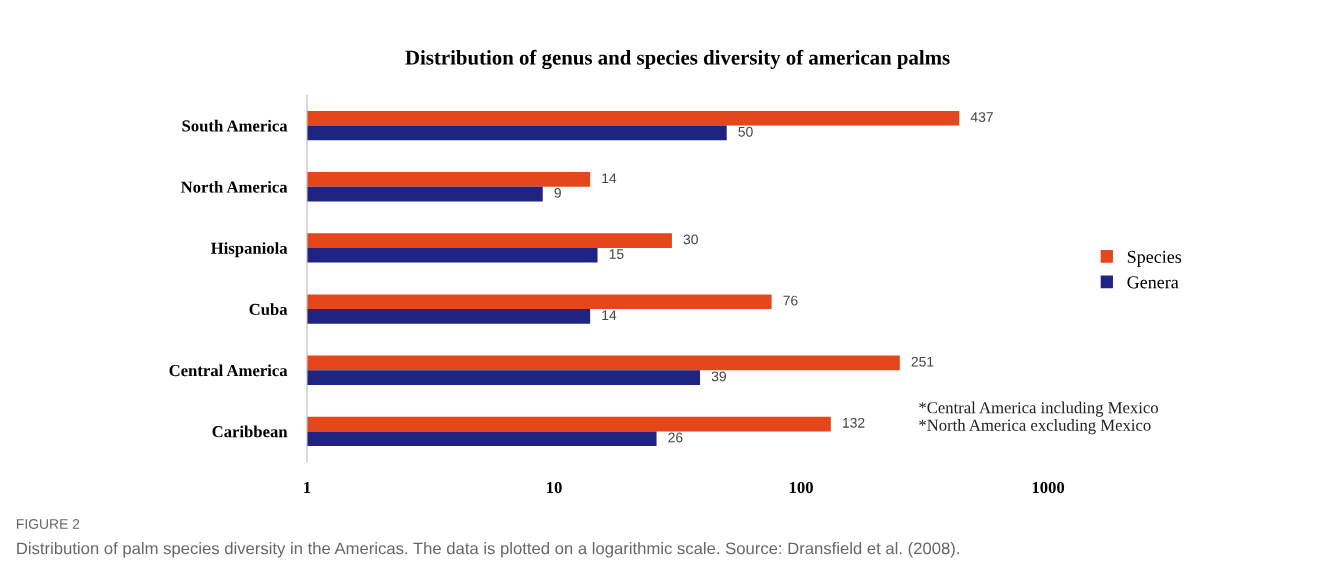 This screenshot has height=576, width=1320. What do you see at coordinates (48, 524) in the screenshot?
I see `caption: FIGURE 2` at bounding box center [48, 524].